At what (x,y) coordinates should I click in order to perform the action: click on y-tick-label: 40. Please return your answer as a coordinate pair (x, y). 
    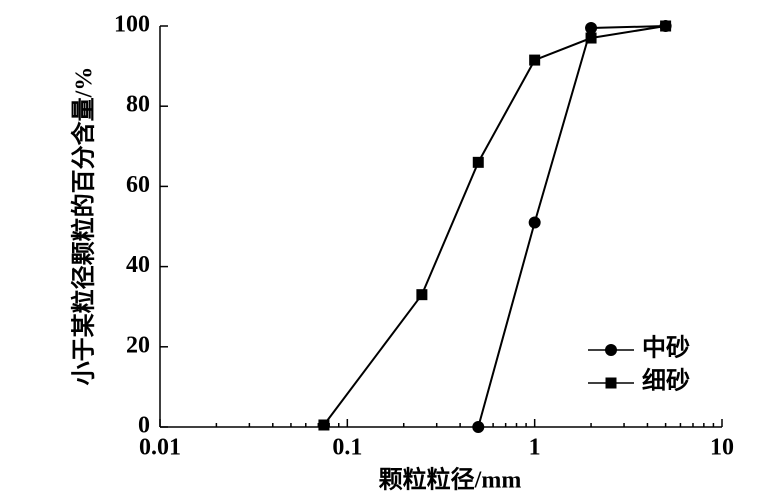
    Looking at the image, I should click on (138, 265).